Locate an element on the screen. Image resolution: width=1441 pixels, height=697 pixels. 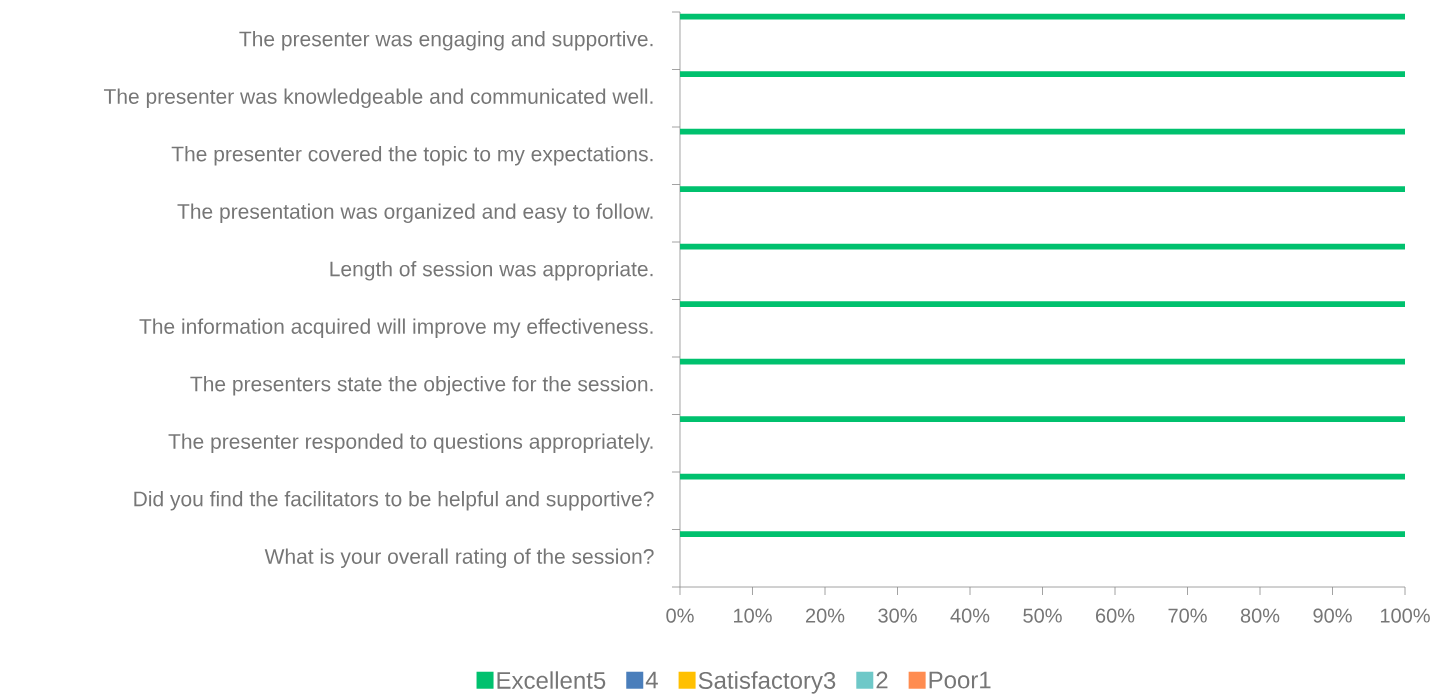
x-tick-label: 20% is located at coordinates (825, 615).